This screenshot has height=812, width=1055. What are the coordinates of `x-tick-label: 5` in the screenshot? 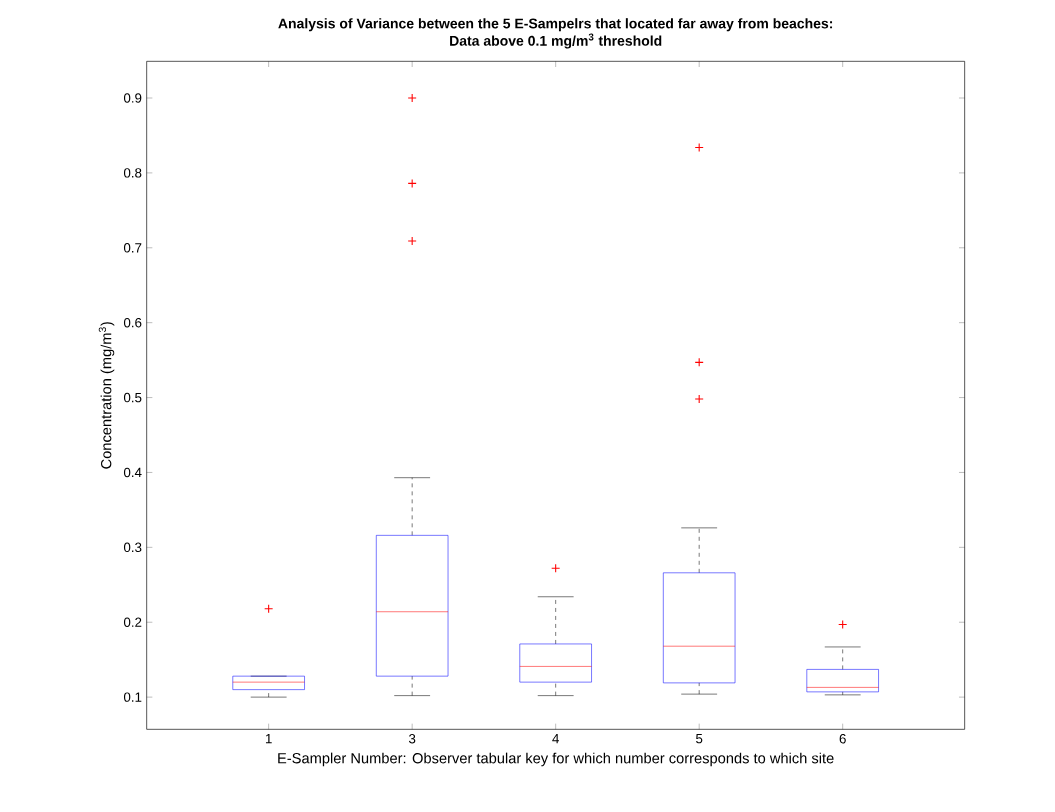 It's located at (699, 739).